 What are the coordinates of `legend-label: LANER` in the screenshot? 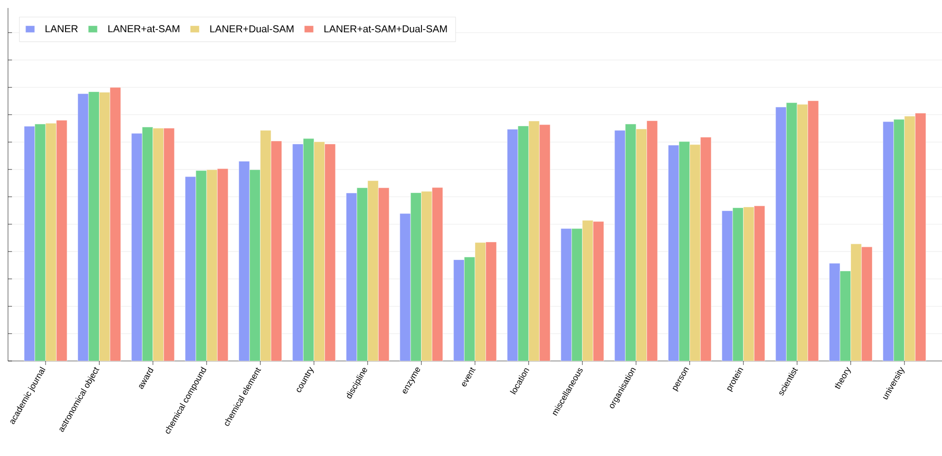 It's located at (62, 28).